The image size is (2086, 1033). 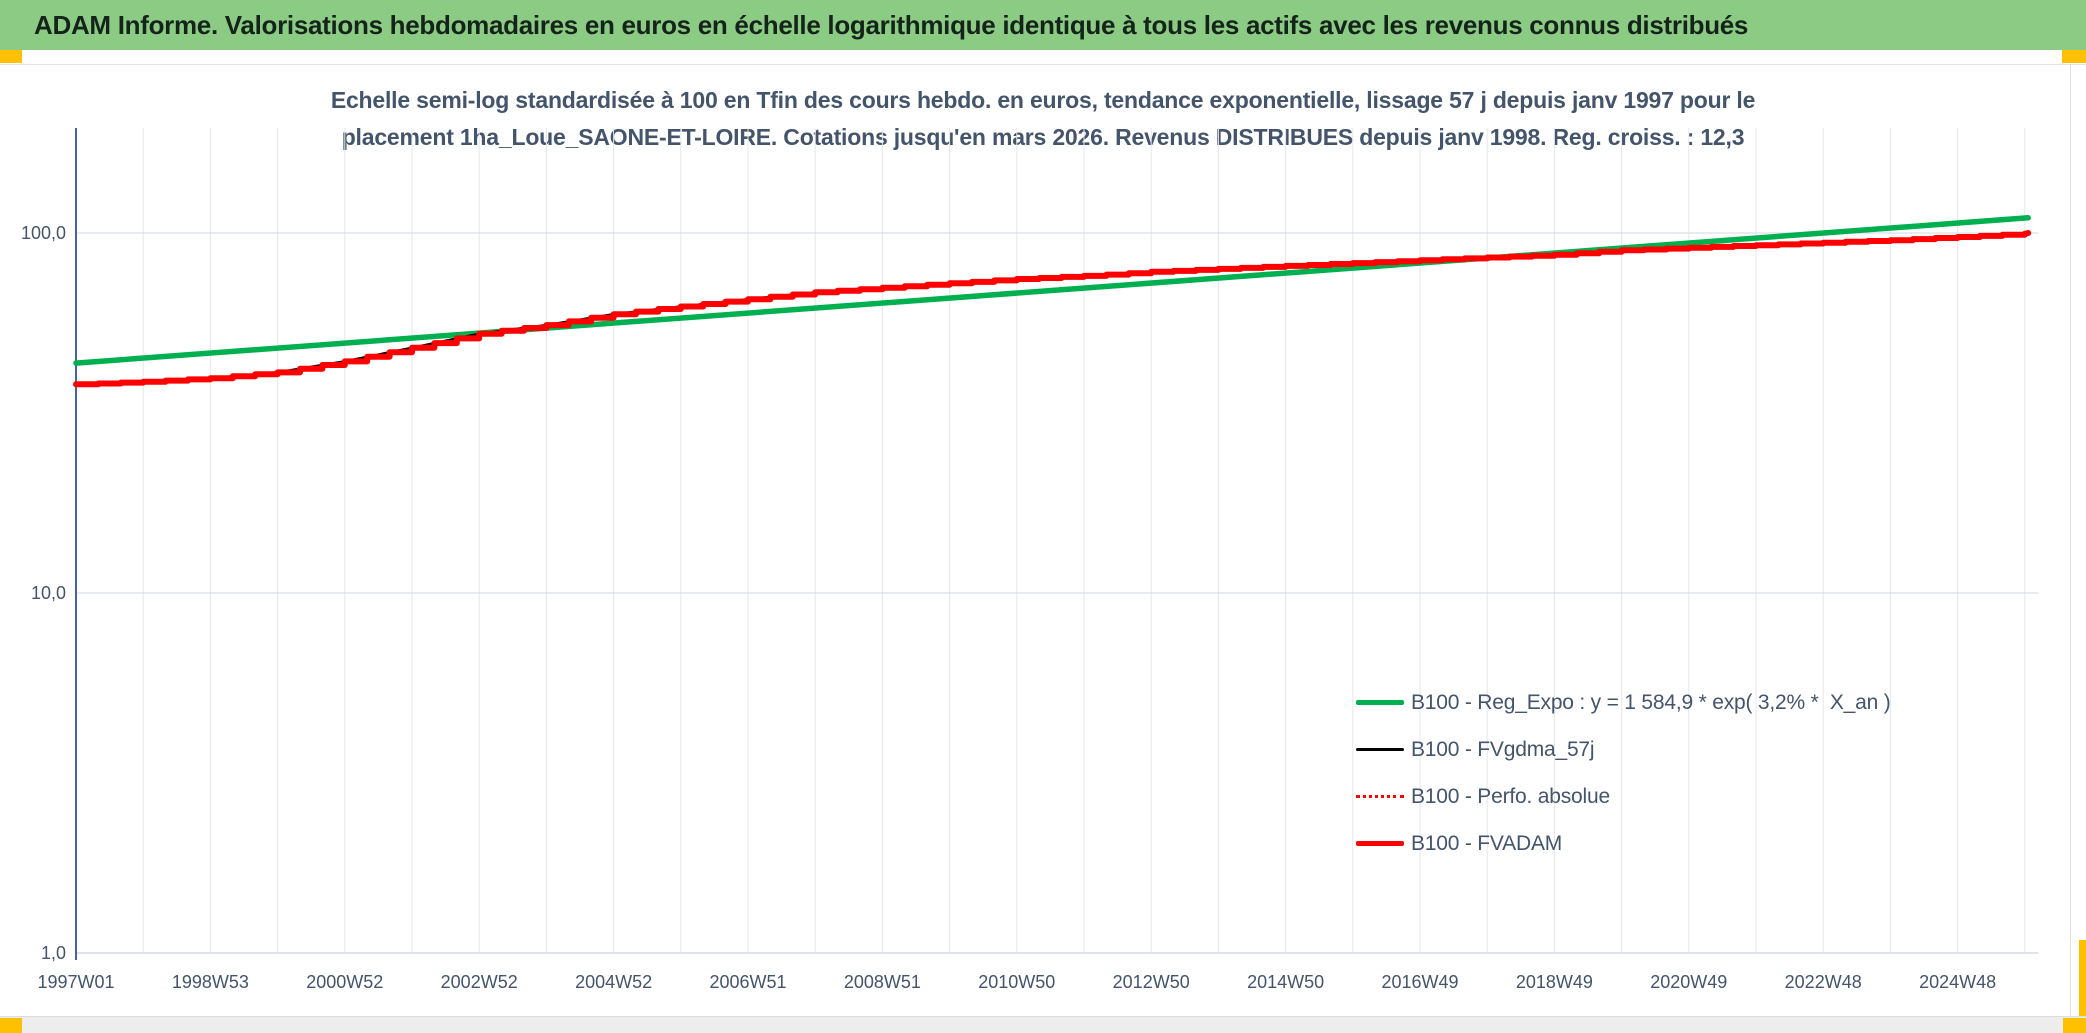 I want to click on x-tick-label: 2002W52, so click(x=479, y=982).